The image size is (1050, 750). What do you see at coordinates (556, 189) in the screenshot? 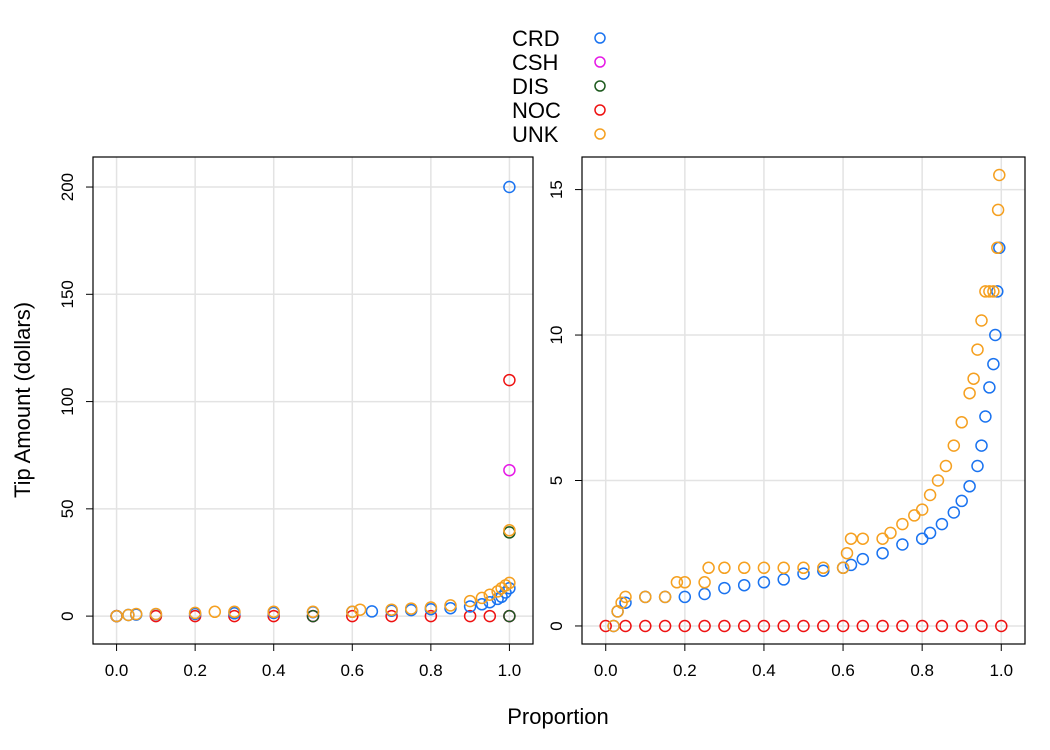
I see `y-tick-label: 15` at bounding box center [556, 189].